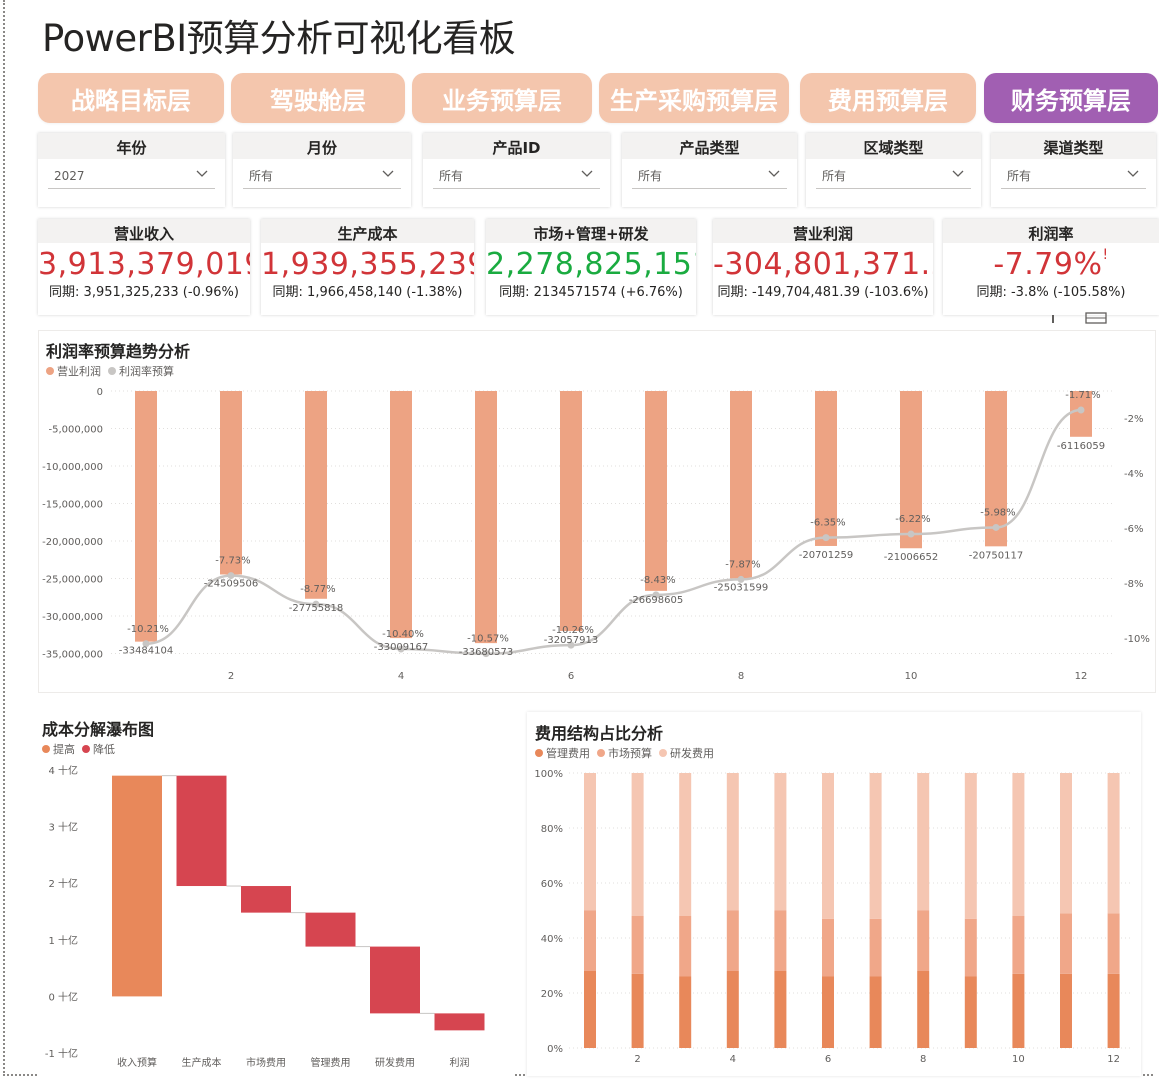 This screenshot has height=1080, width=1159. Describe the element at coordinates (146, 371) in the screenshot. I see `legend-item: 利润率预算` at that location.